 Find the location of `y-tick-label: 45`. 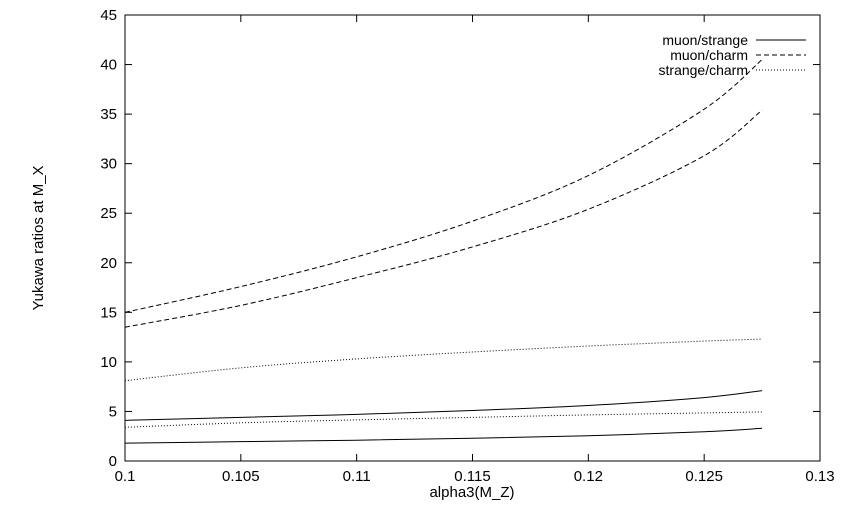

y-tick-label: 45 is located at coordinates (108, 15).